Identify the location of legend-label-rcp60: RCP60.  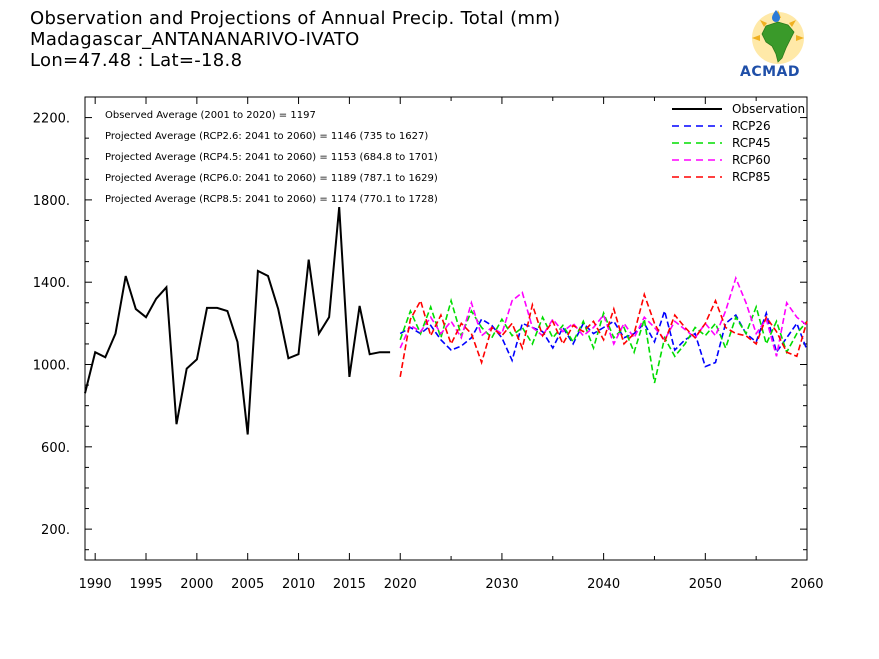
(751, 160).